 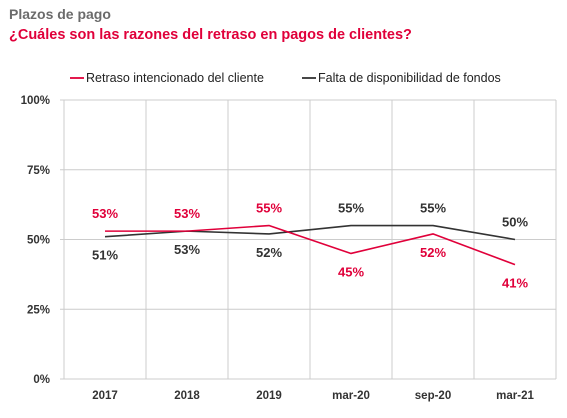 I want to click on y-tick-label: 50%, so click(x=38, y=241).